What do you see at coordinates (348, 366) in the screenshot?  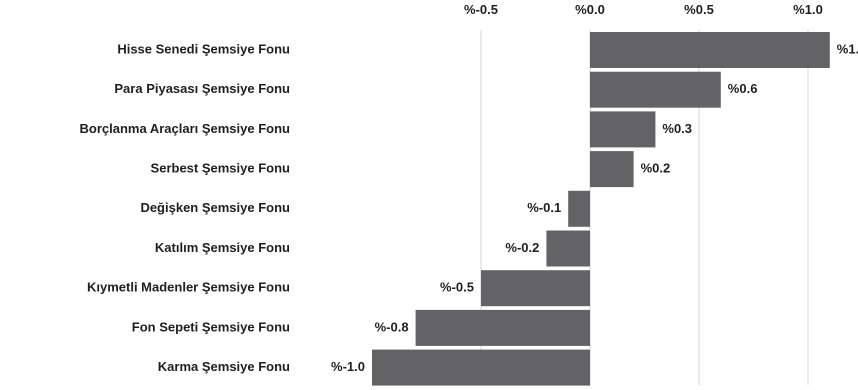 I see `value-label: %-1.0` at bounding box center [348, 366].